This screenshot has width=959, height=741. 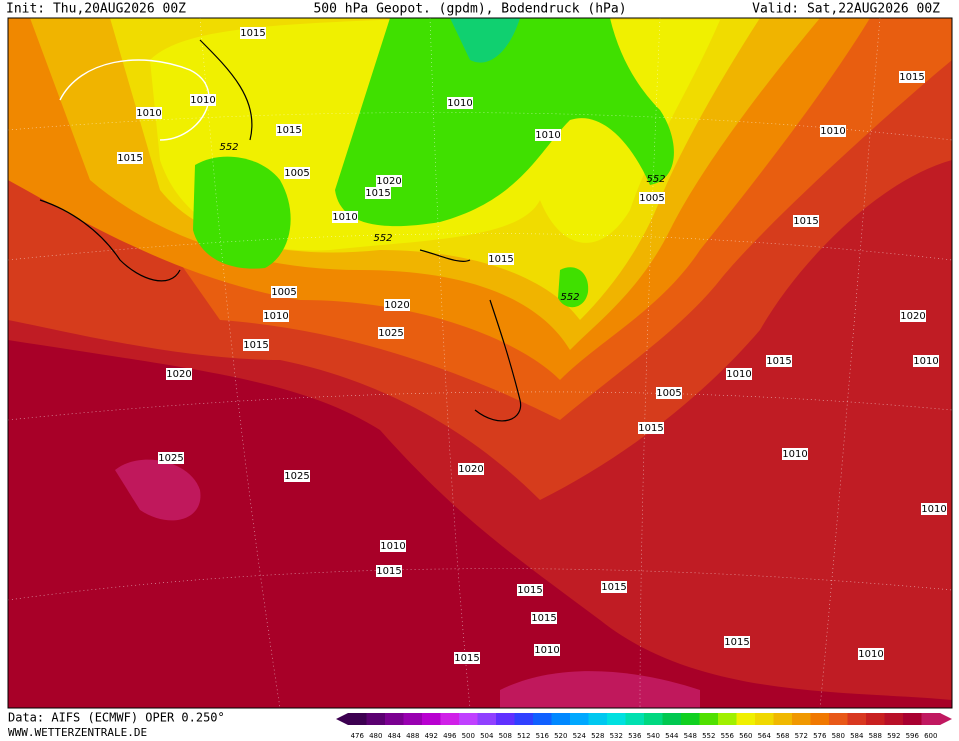 I want to click on scale-label: 500, so click(x=468, y=736).